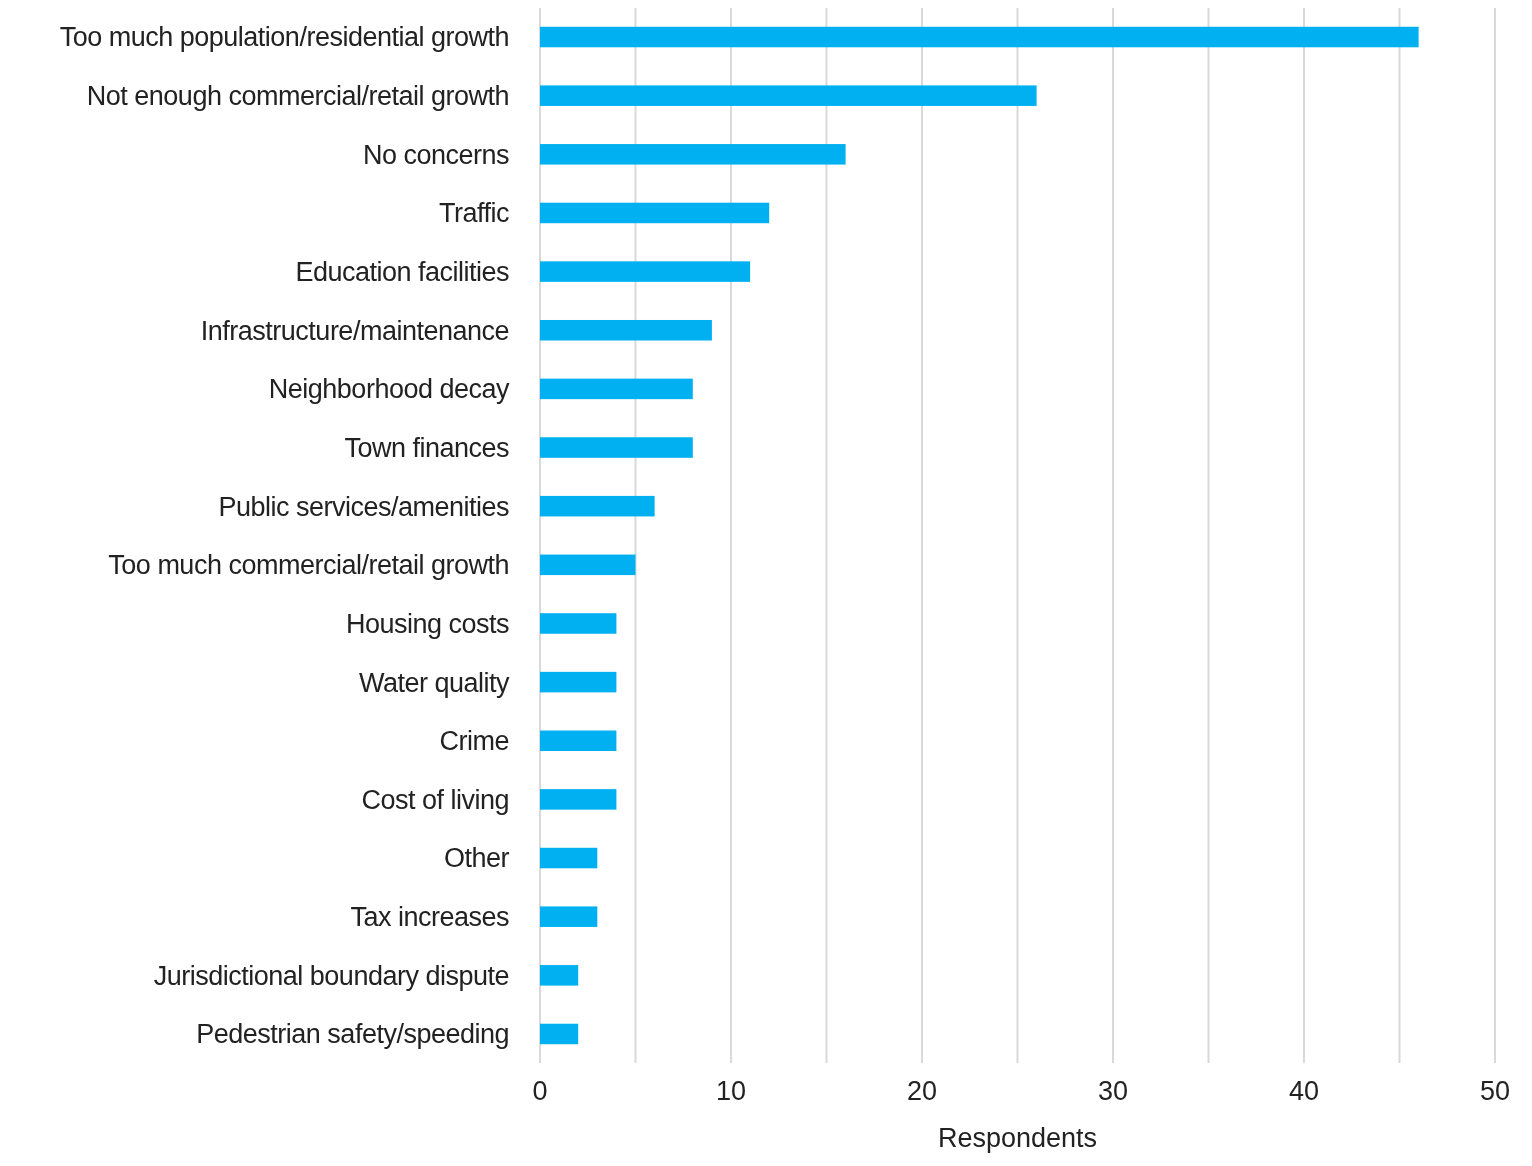 The width and height of the screenshot is (1532, 1166). I want to click on x-tick-label: 30, so click(1113, 1091).